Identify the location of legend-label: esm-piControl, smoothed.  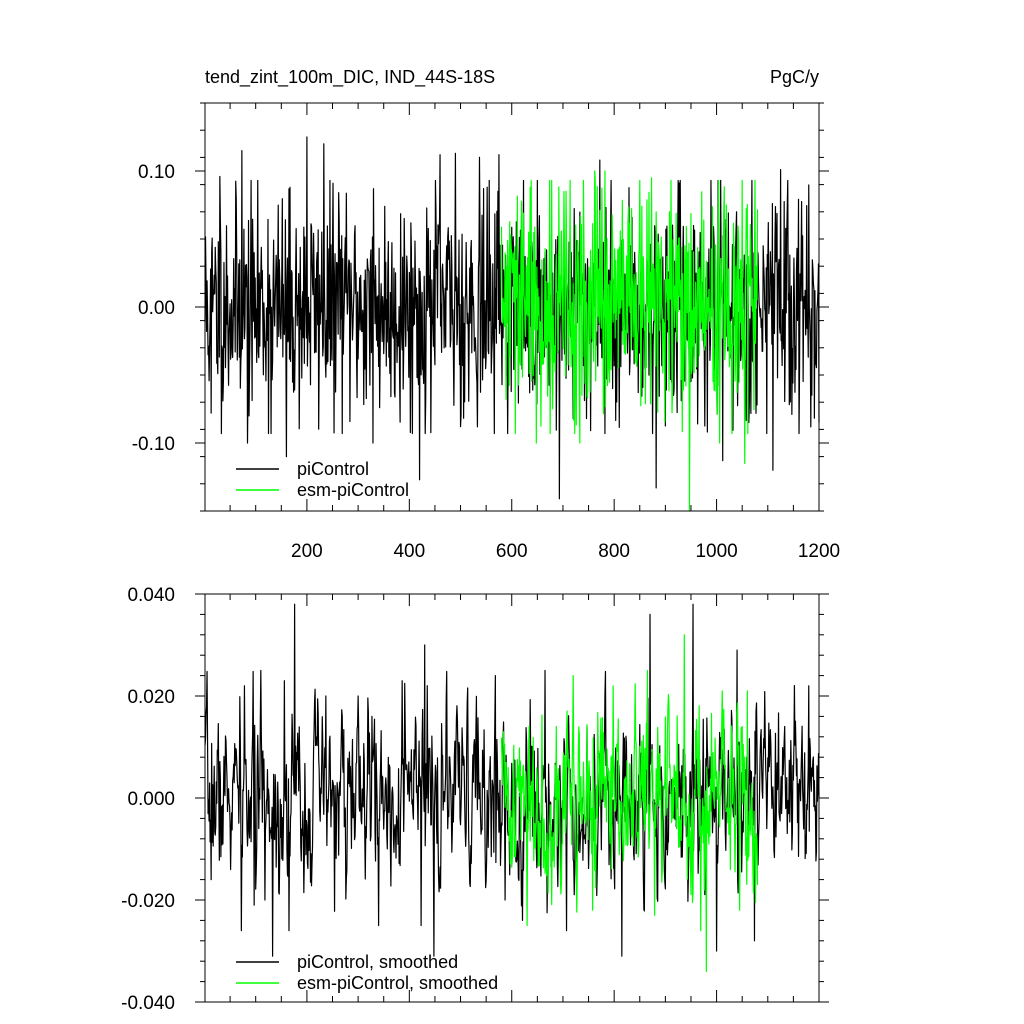
(397, 983).